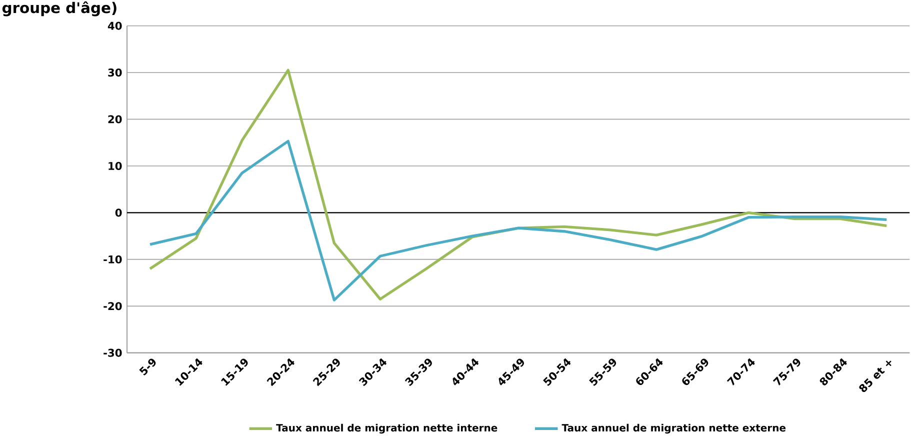 This screenshot has width=911, height=439. I want to click on legend-label: Taux annuel de migration nette interne, so click(387, 429).